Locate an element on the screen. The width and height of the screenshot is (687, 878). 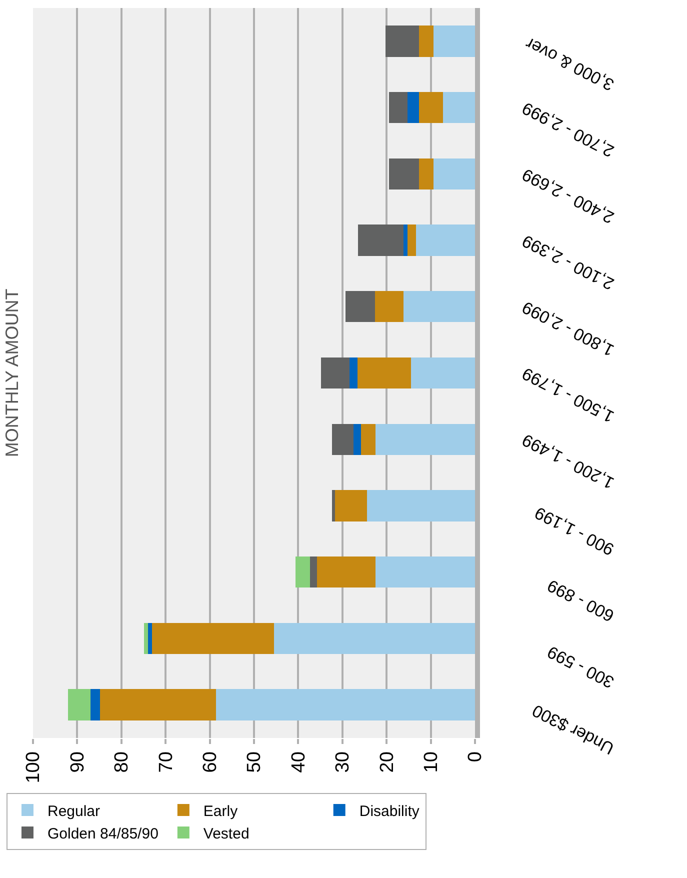
y-tick-label: 2,700 - 2,999 is located at coordinates (568, 129).